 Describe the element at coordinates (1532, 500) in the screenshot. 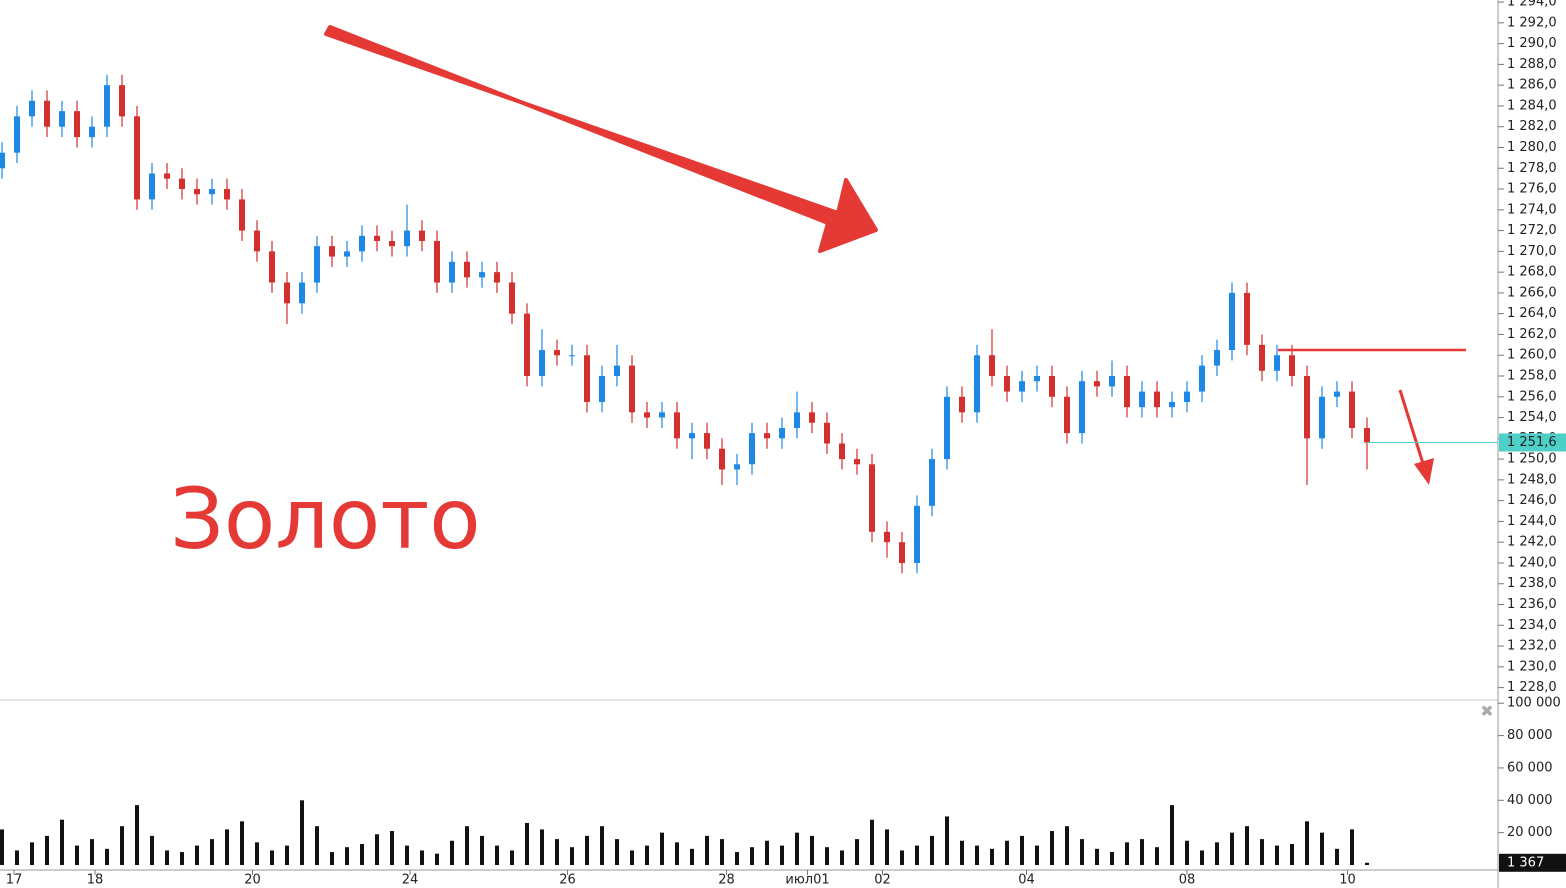

I see `y-tick-label: 1 246,0` at that location.